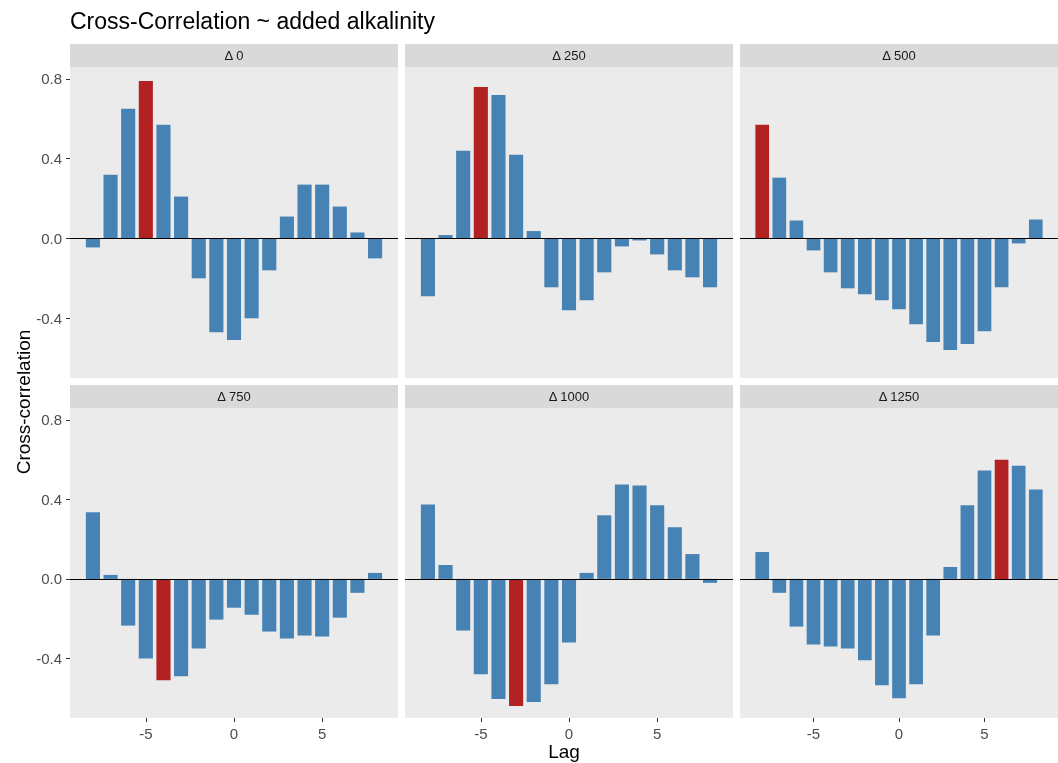 The image size is (1058, 763). Describe the element at coordinates (234, 396) in the screenshot. I see `chart-title: Δ 750` at that location.